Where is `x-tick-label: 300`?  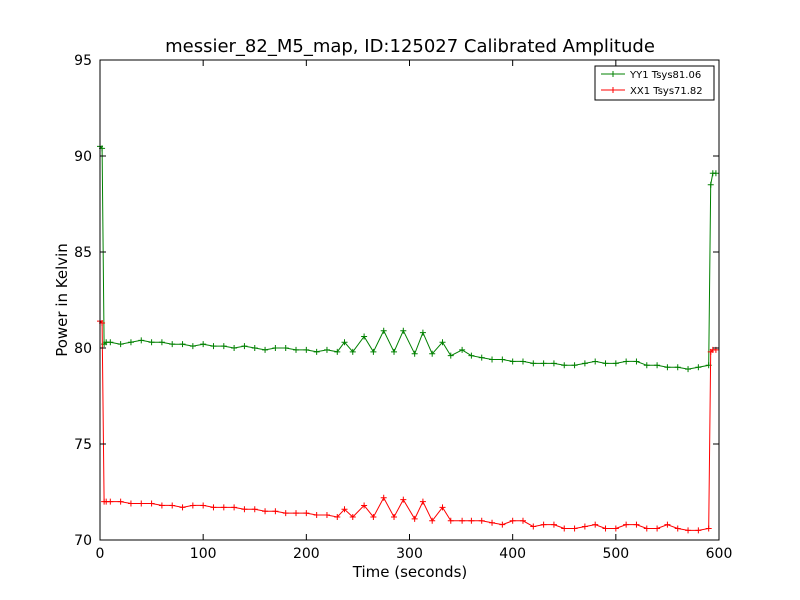 x-tick-label: 300 is located at coordinates (409, 554).